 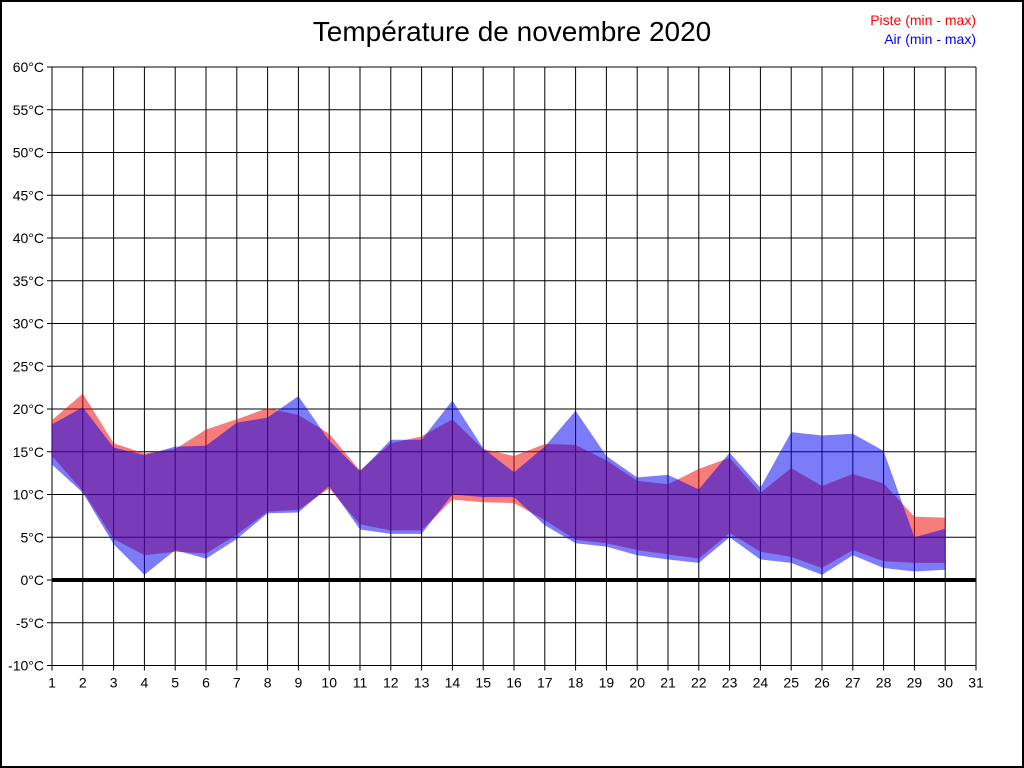 I want to click on y-tick-label: 45°C, so click(x=28, y=195).